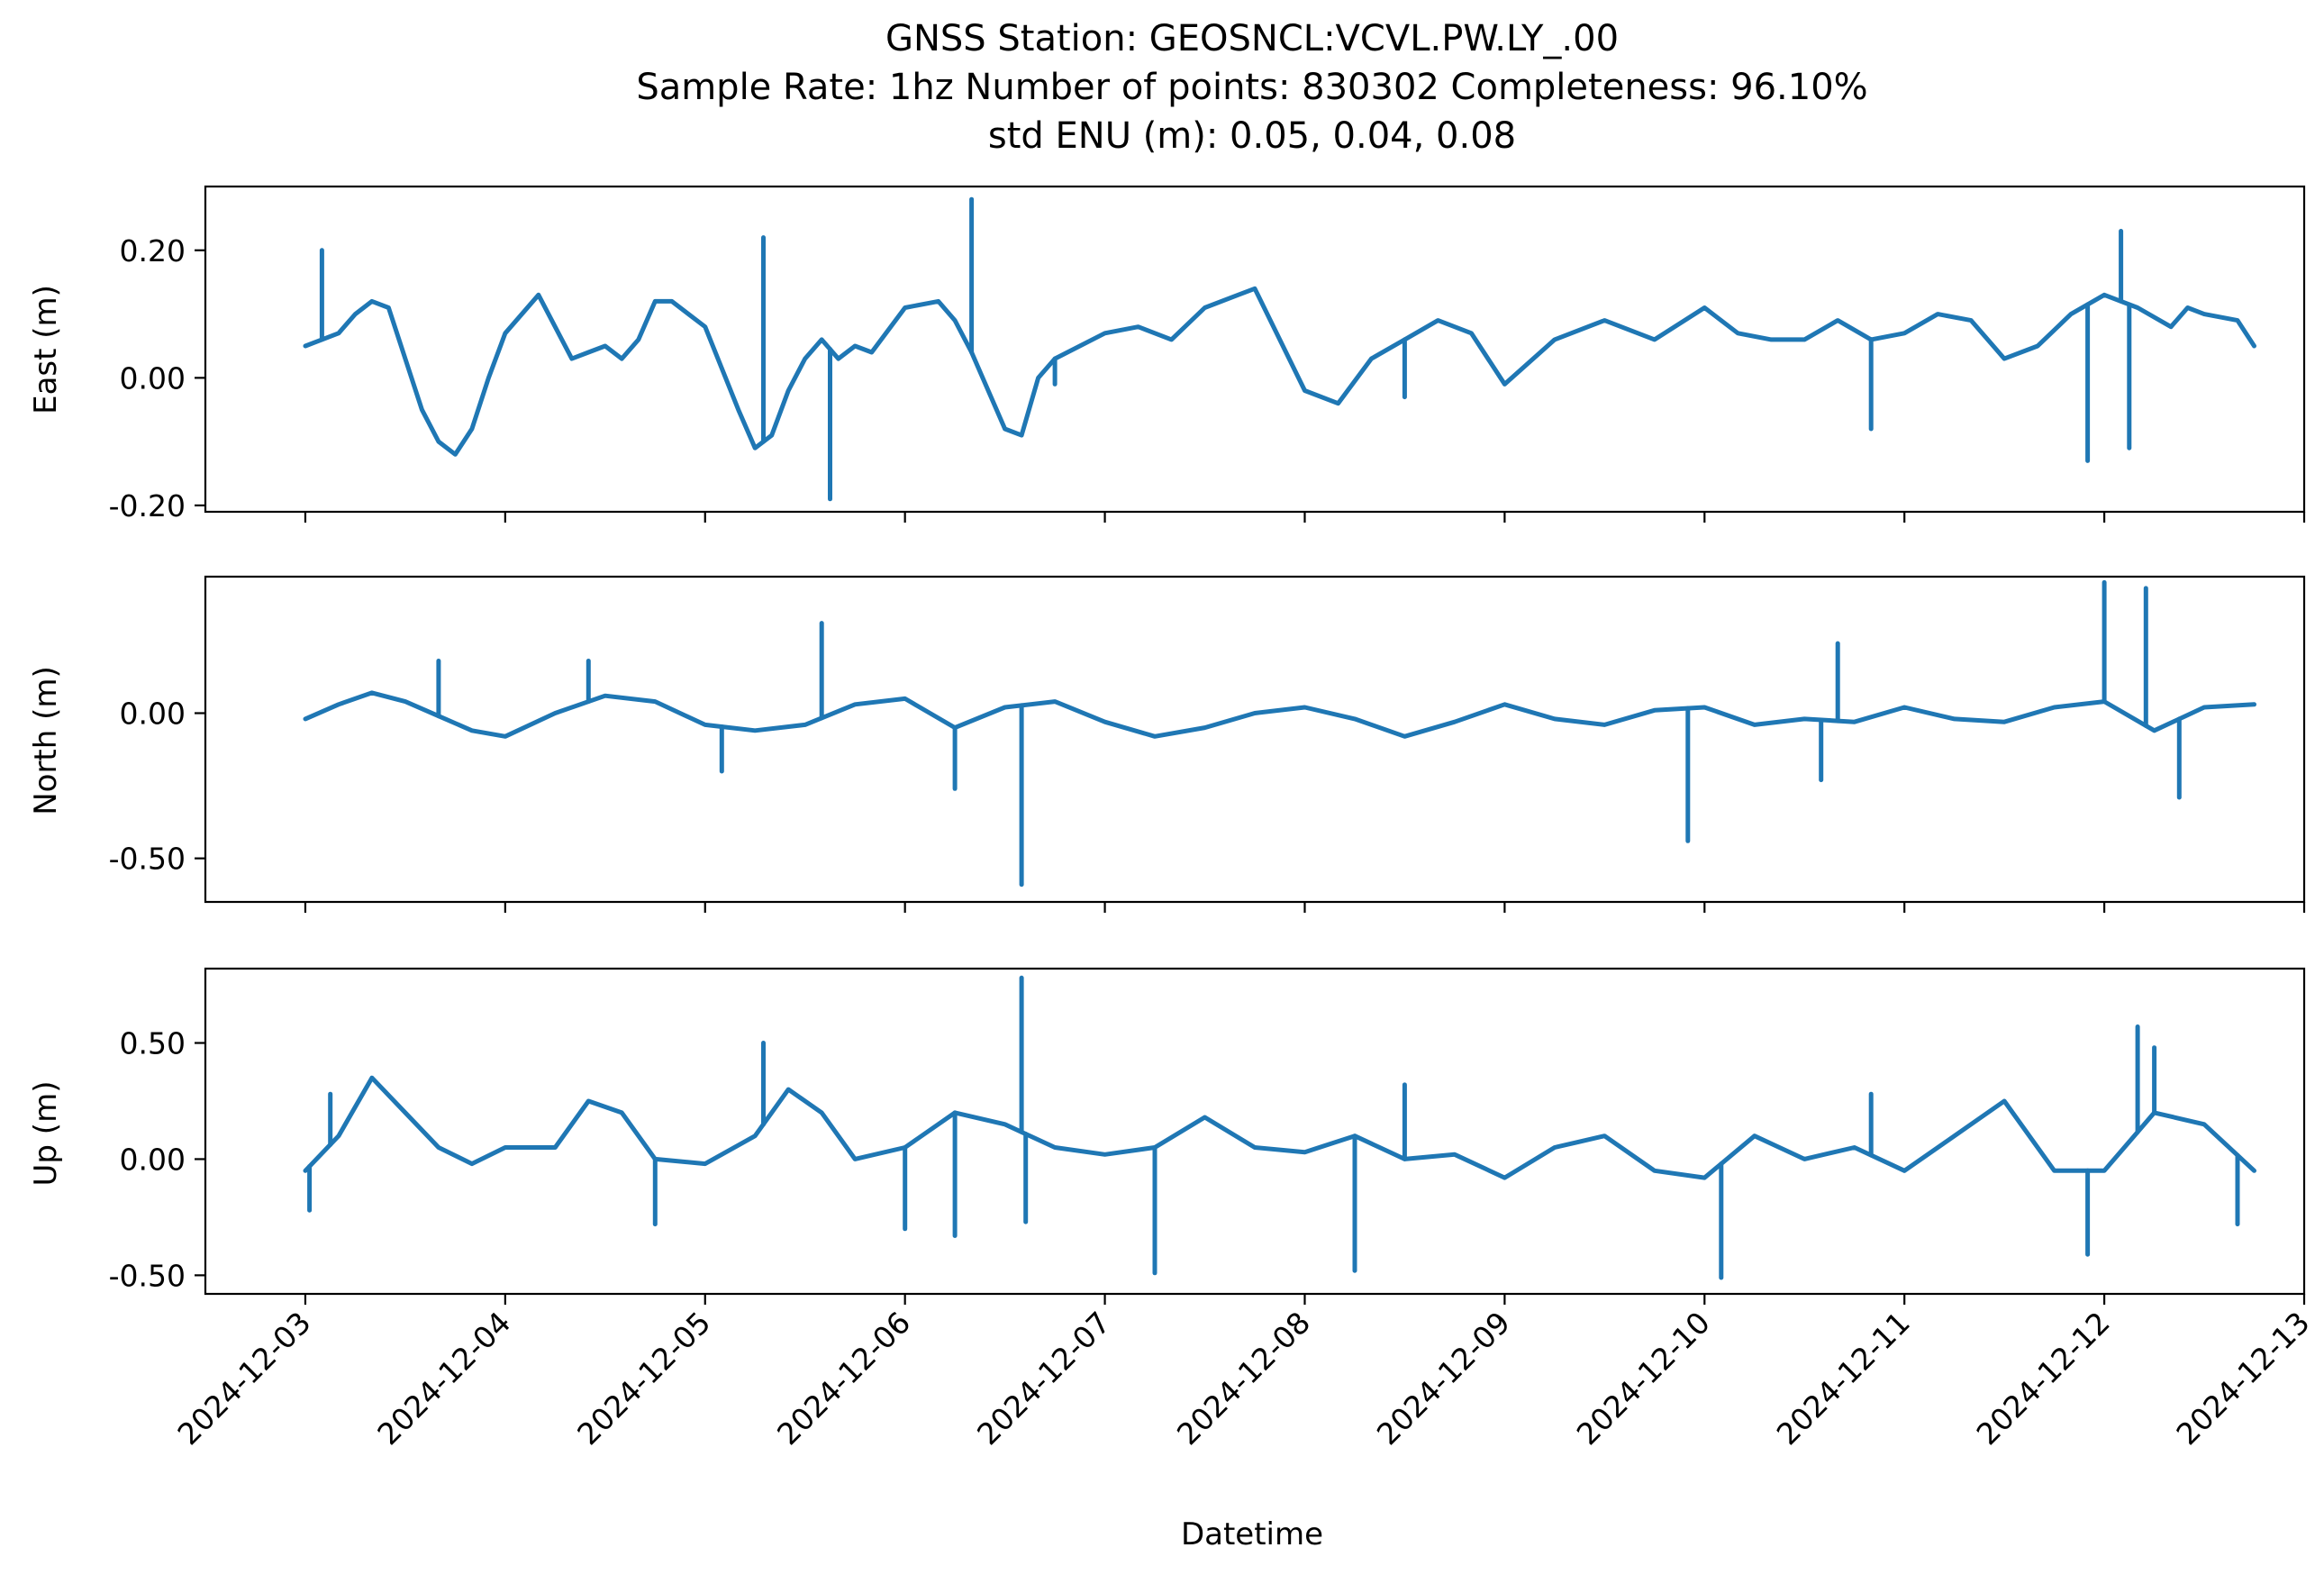  What do you see at coordinates (148, 1275) in the screenshot?
I see `up-y-tick-label: -0.50` at bounding box center [148, 1275].